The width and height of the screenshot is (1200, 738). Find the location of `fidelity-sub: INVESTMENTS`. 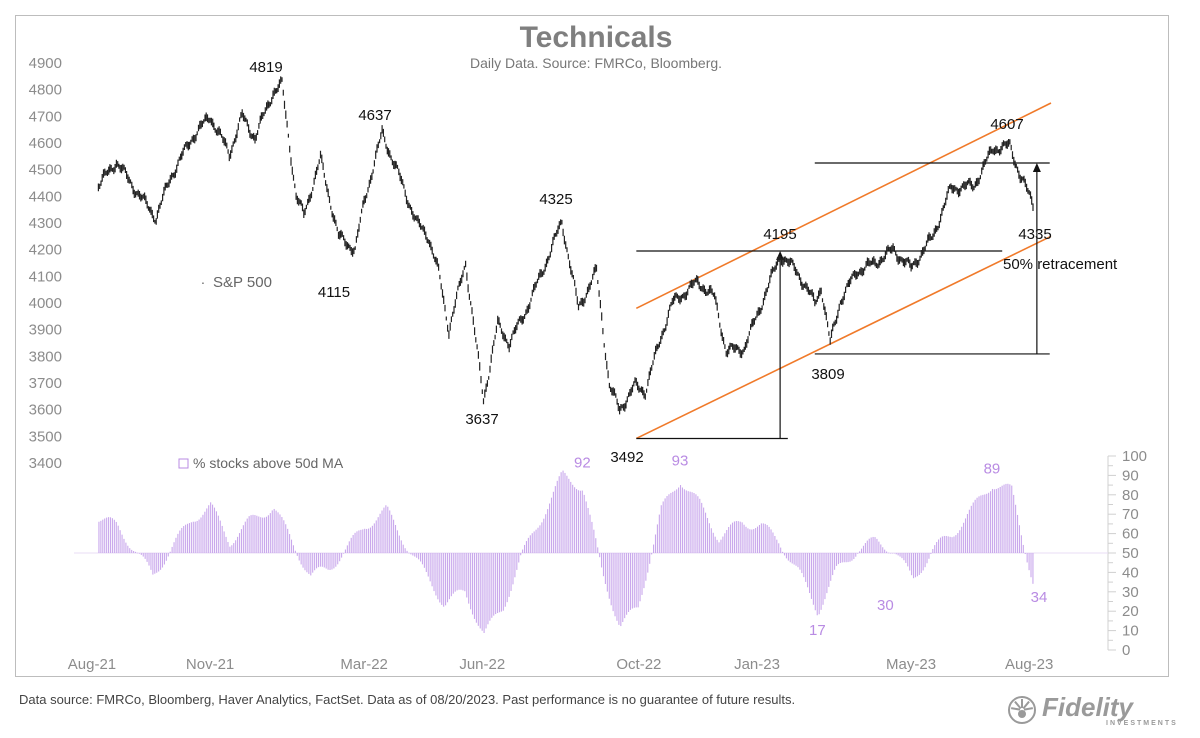

fidelity-sub: INVESTMENTS is located at coordinates (1142, 723).